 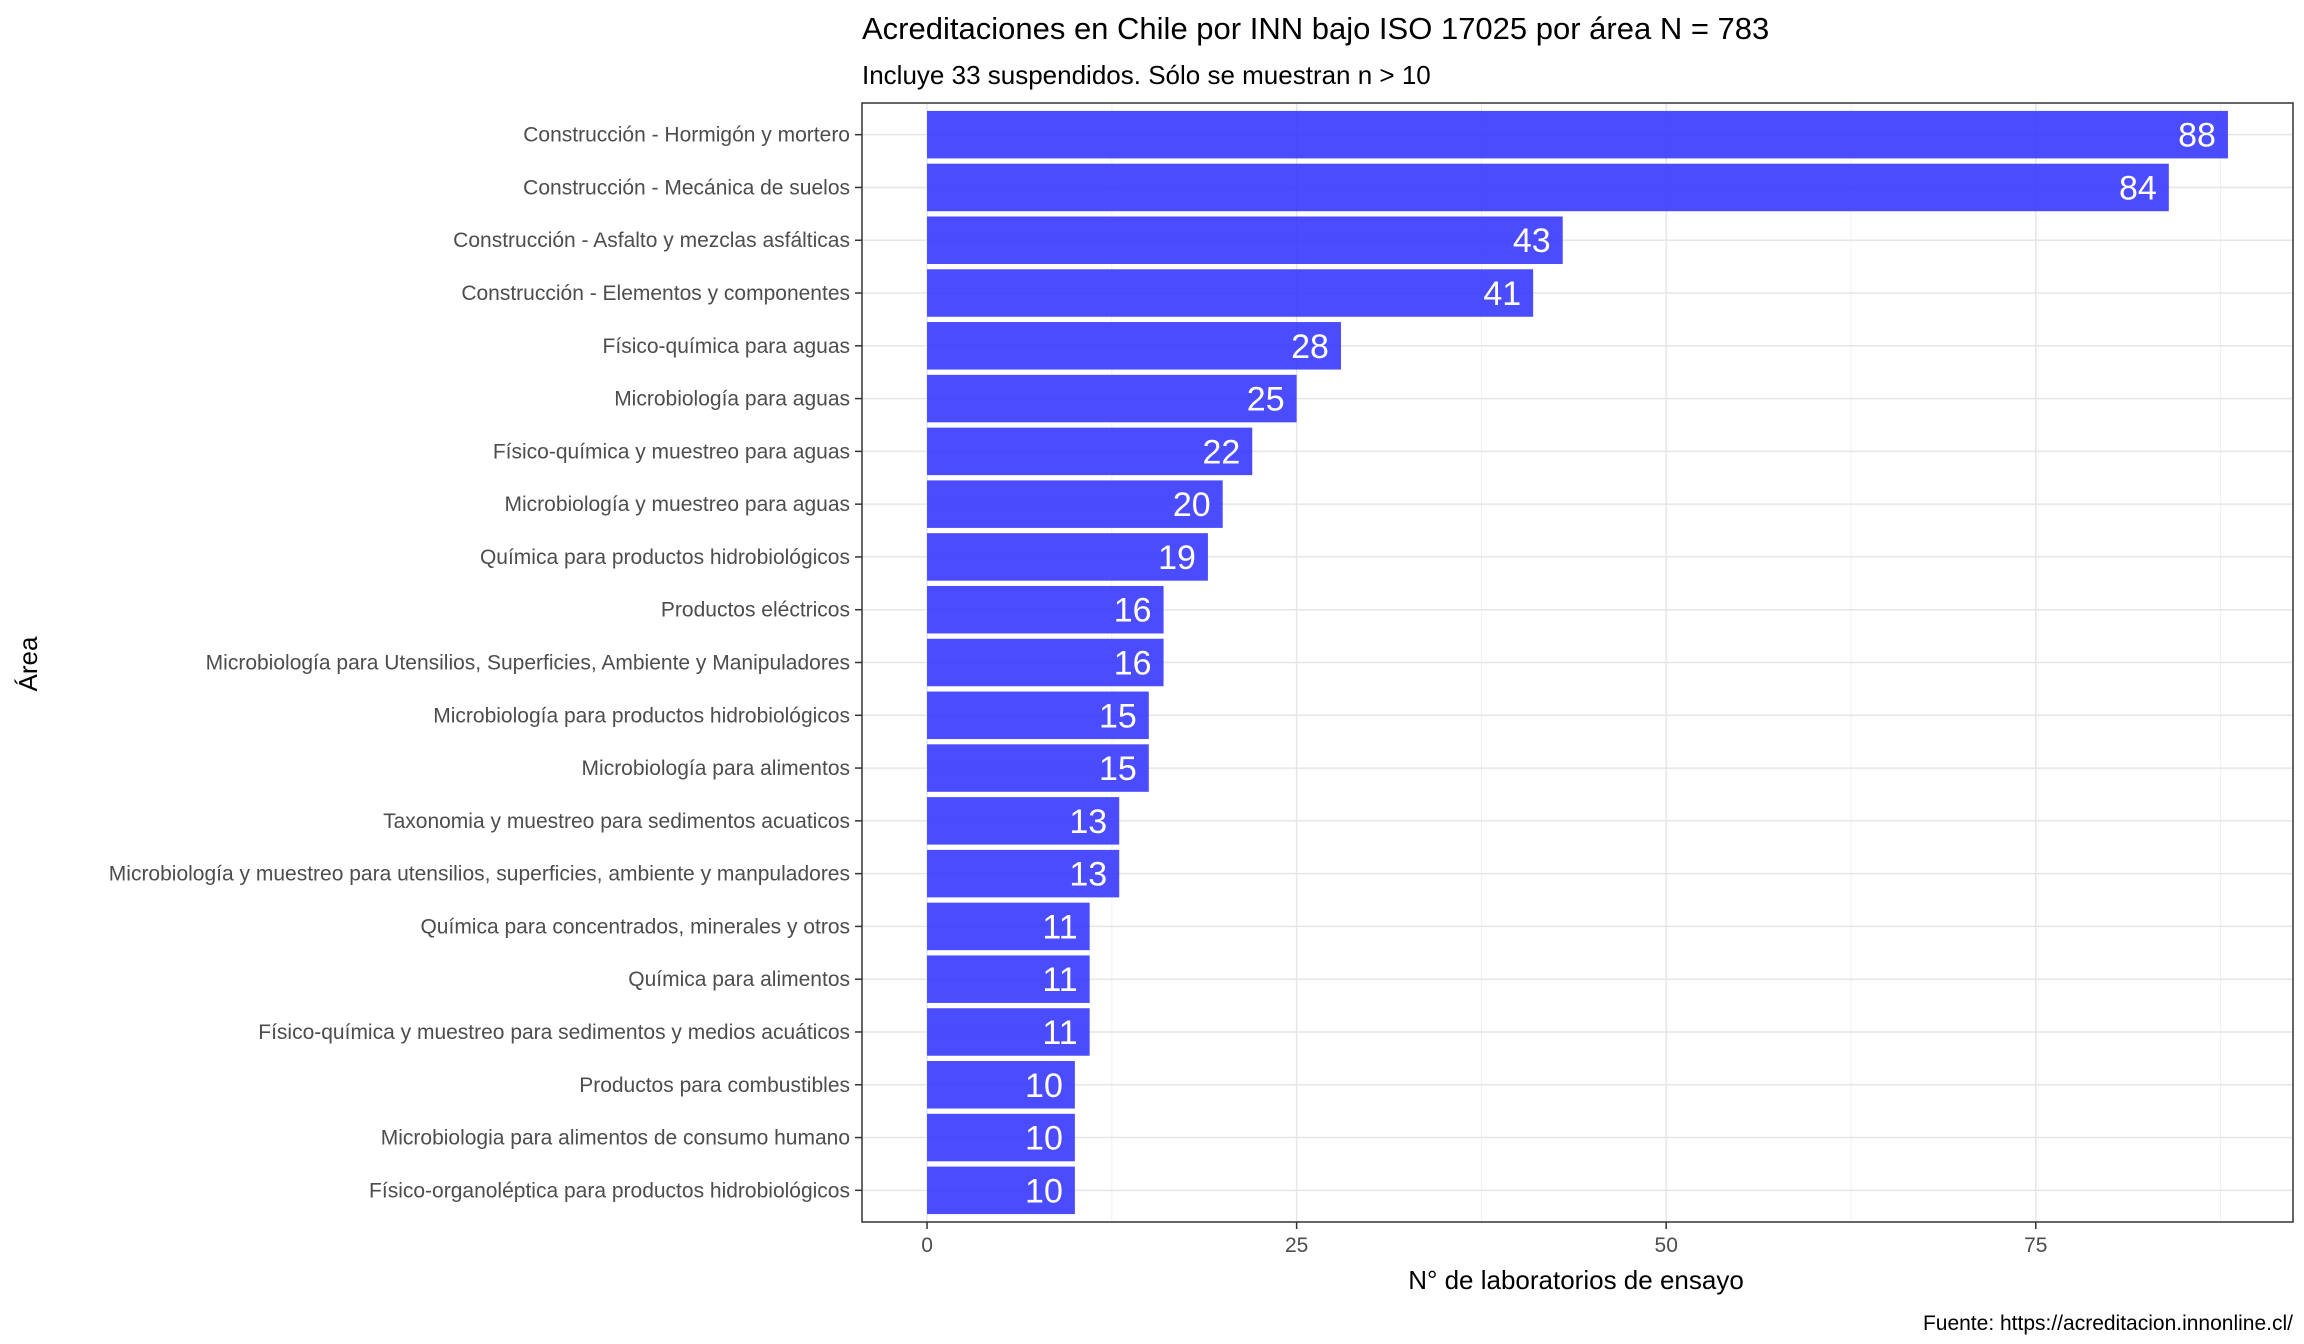 What do you see at coordinates (1484, 1239) in the screenshot?
I see `x-axis-ticks: 0 25 50 75` at bounding box center [1484, 1239].